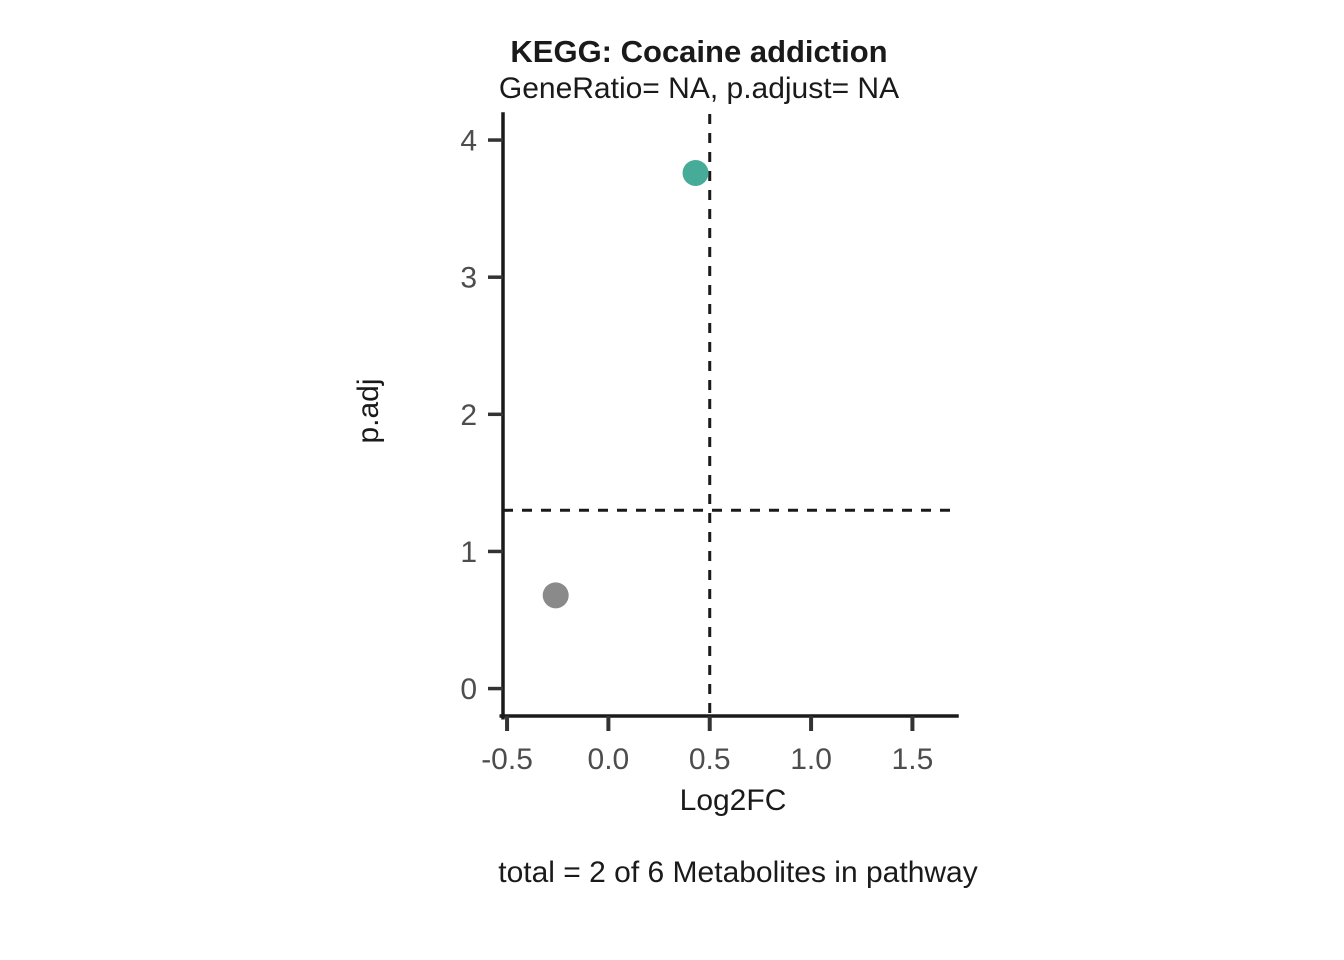 The height and width of the screenshot is (960, 1344). What do you see at coordinates (738, 872) in the screenshot?
I see `chart-caption: total = 2 of 6 Metabolites in pathway` at bounding box center [738, 872].